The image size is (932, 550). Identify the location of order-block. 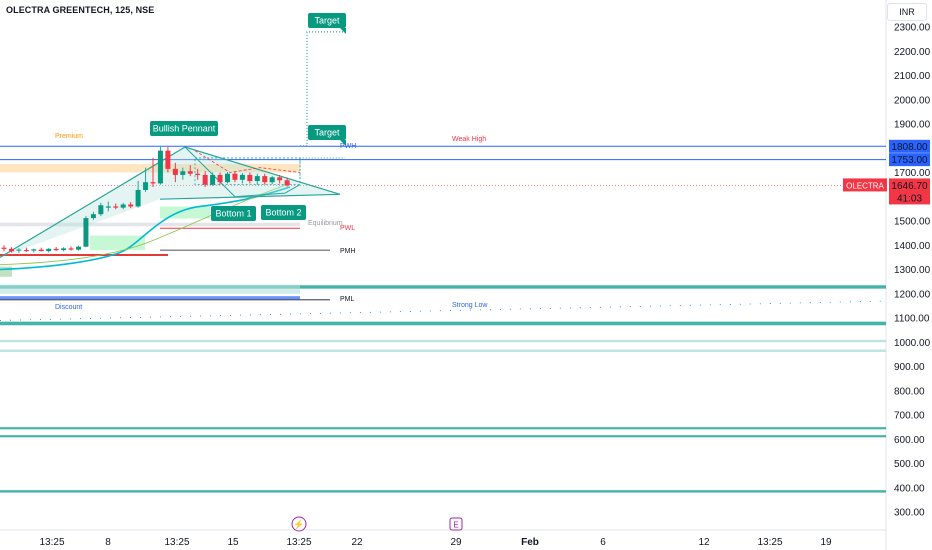
(117, 243).